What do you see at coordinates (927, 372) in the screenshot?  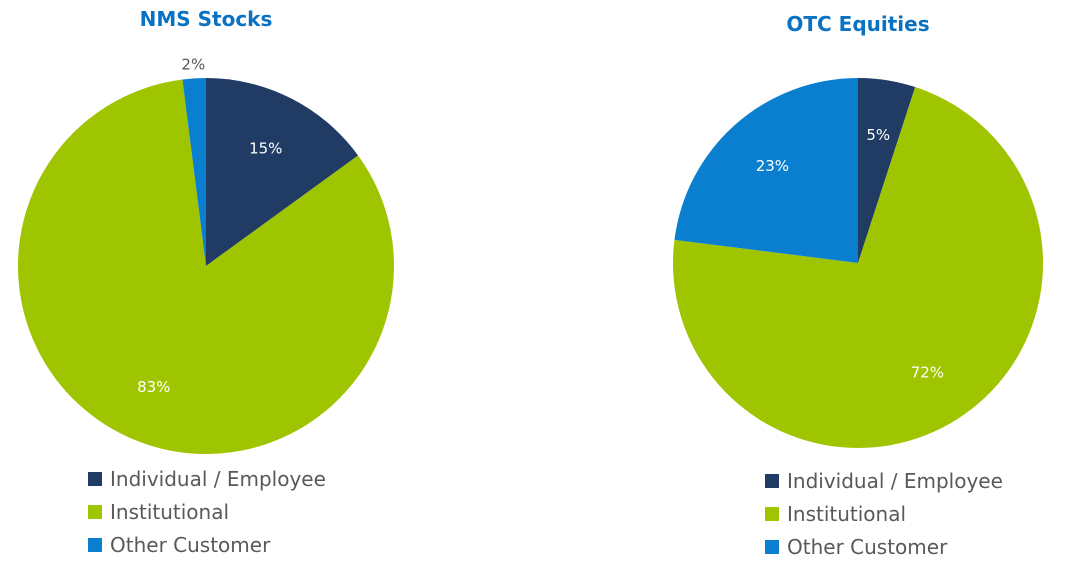 I see `data-label: 72%` at bounding box center [927, 372].